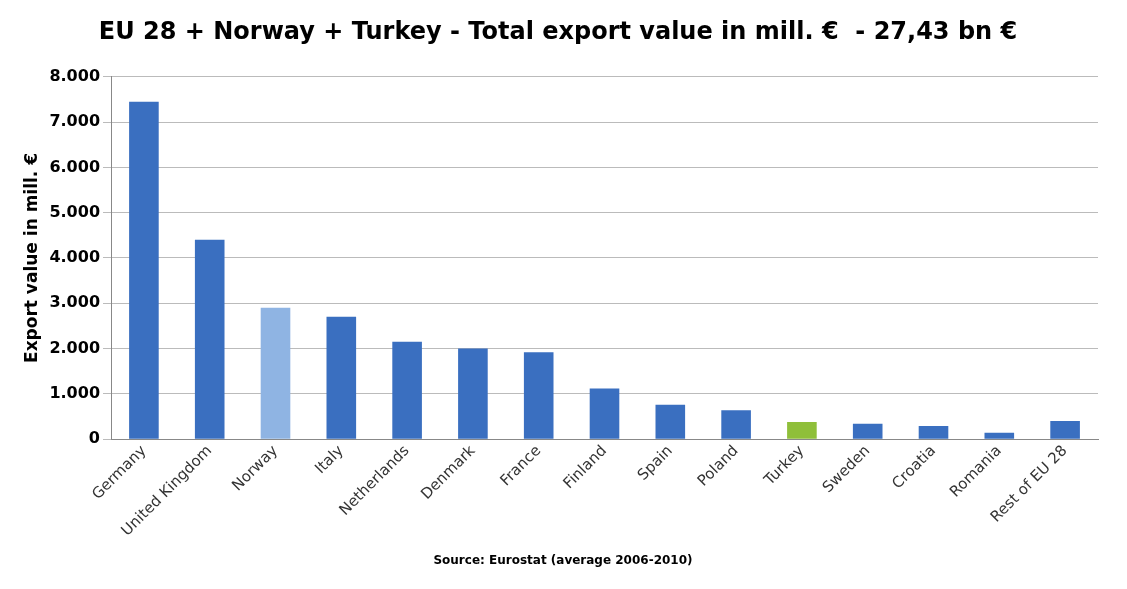 Image resolution: width=1127 pixels, height=589 pixels. Describe the element at coordinates (563, 560) in the screenshot. I see `source-note: Source: Eurostat (average 2006-2010)` at that location.